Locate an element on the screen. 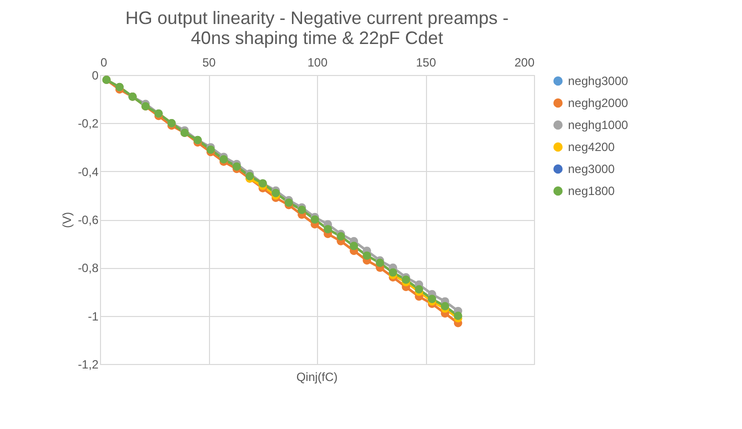 The image size is (742, 429). x-axis-title: Qinj(fC) is located at coordinates (317, 377).